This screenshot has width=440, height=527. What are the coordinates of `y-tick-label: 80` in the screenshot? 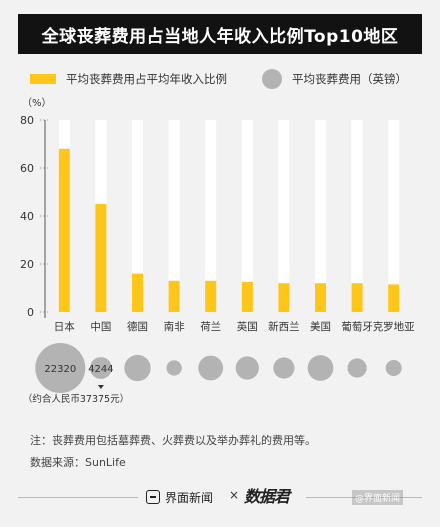 It's located at (27, 120).